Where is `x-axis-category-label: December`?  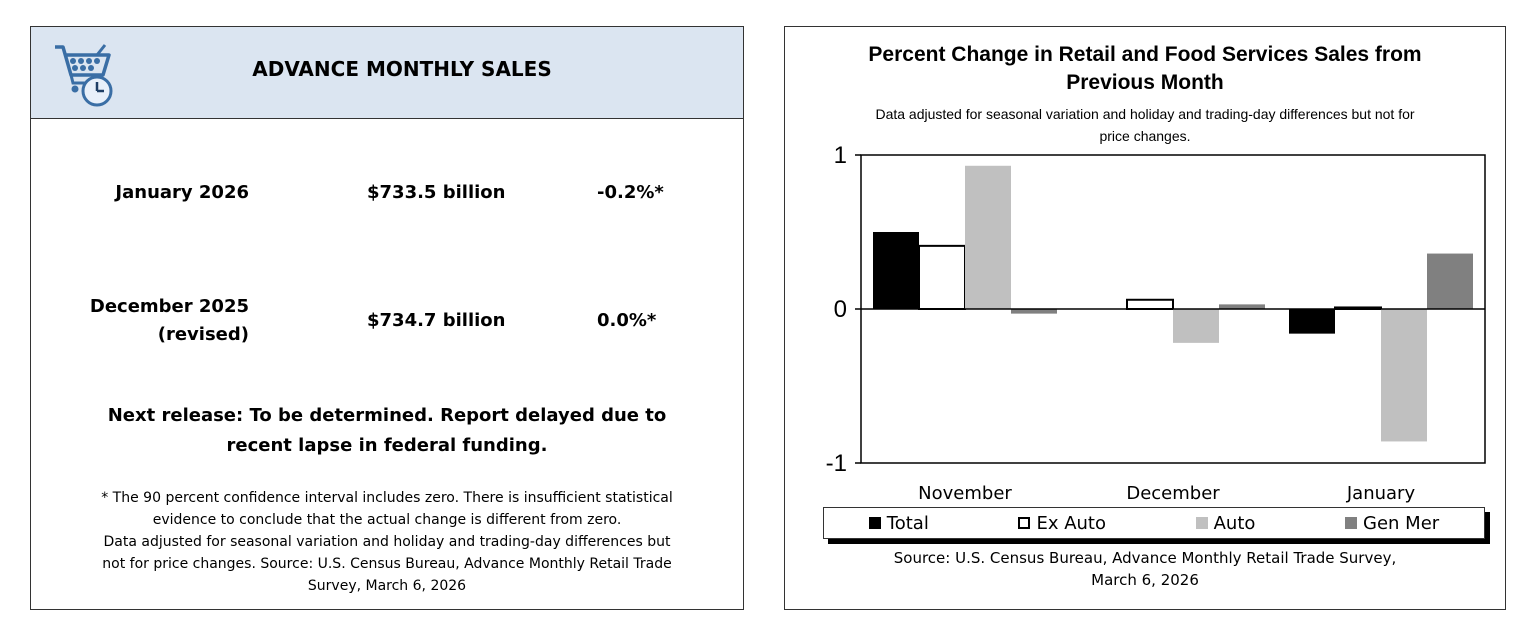
x-axis-category-label: December is located at coordinates (1173, 493).